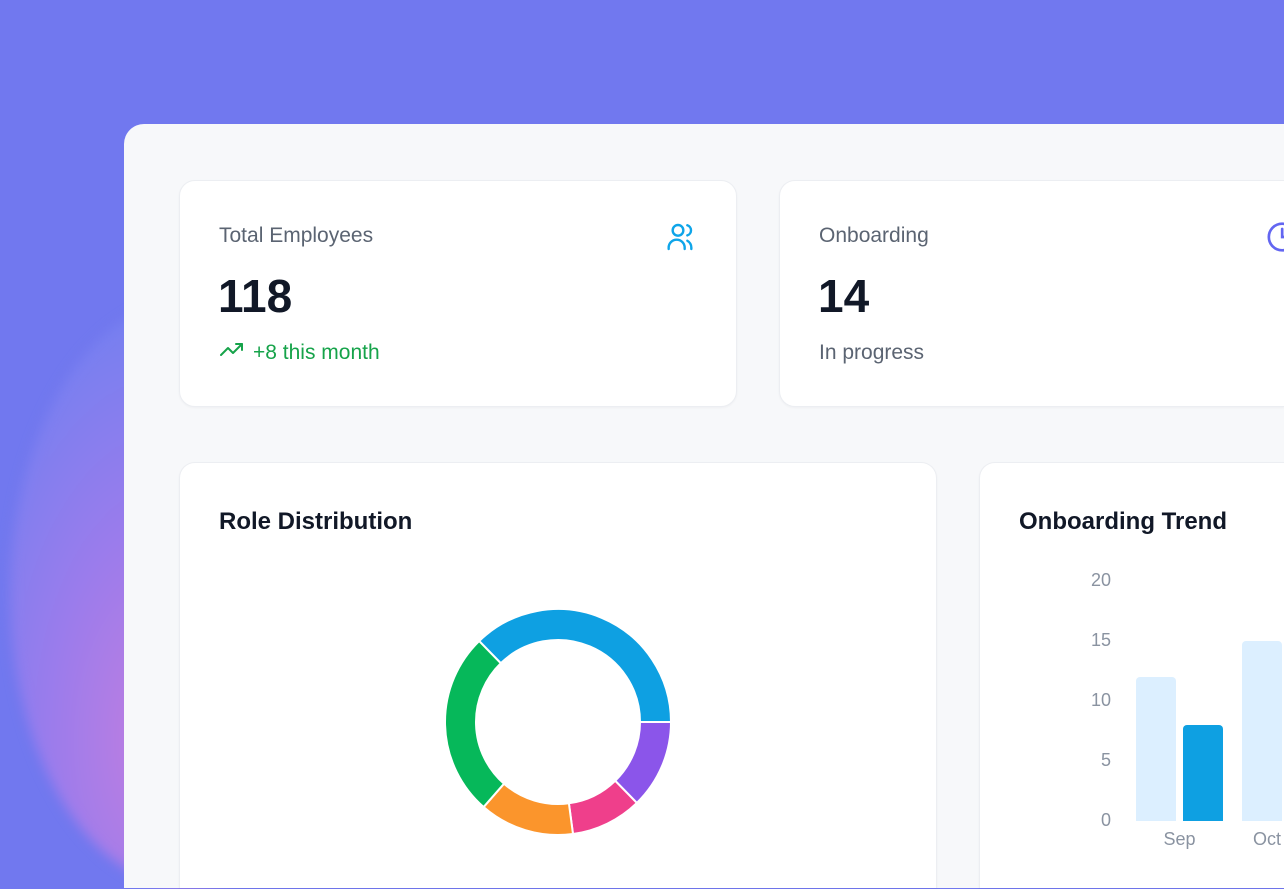  I want to click on x-tick-label: Sep, so click(1179, 839).